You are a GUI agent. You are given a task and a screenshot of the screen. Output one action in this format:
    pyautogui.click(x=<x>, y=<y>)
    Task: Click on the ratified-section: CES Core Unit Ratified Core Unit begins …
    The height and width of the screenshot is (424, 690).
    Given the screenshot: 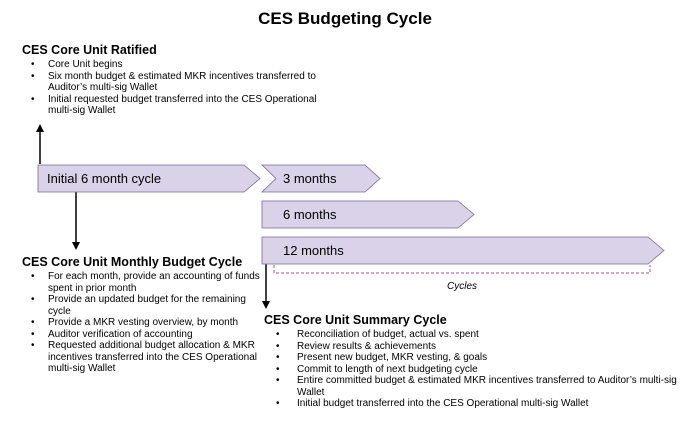 What is the action you would take?
    pyautogui.click(x=172, y=80)
    